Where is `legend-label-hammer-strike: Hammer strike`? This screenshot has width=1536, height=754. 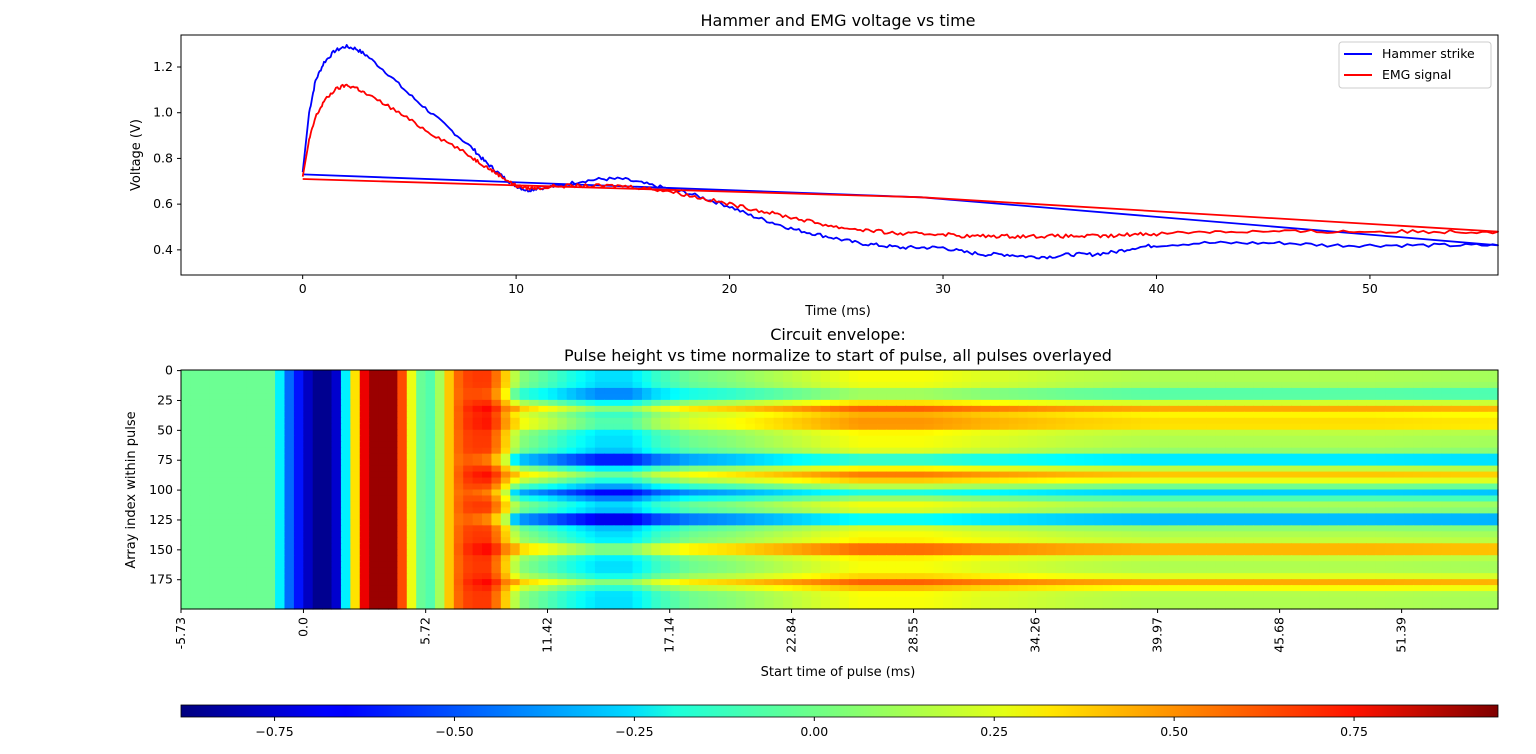 legend-label-hammer-strike: Hammer strike is located at coordinates (1428, 53).